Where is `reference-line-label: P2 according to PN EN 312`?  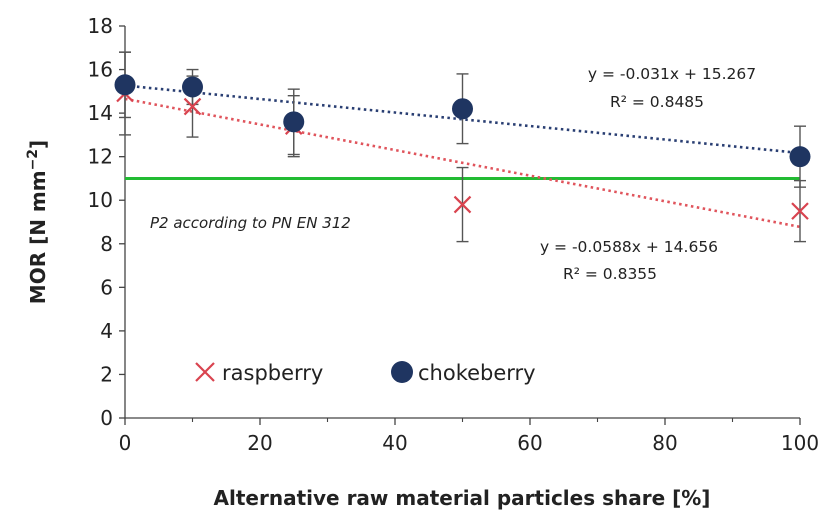
reference-line-label: P2 according to PN EN 312 is located at coordinates (250, 223).